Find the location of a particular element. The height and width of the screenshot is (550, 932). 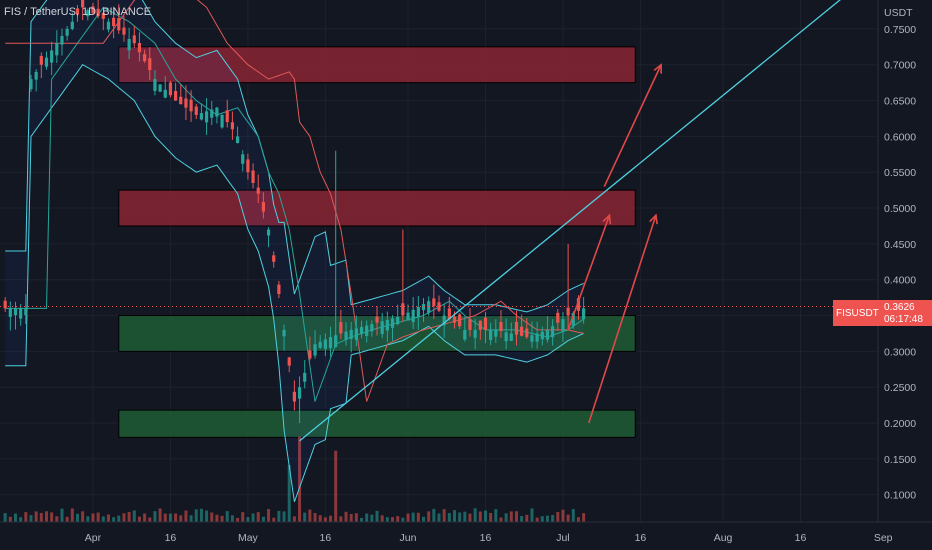

x-tick-label: Jun is located at coordinates (408, 538).